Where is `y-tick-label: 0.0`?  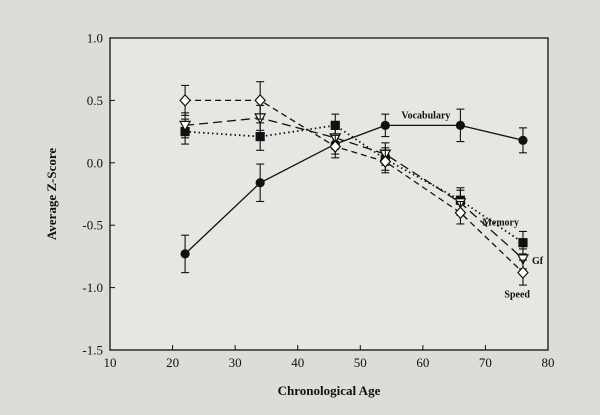 y-tick-label: 0.0 is located at coordinates (95, 162).